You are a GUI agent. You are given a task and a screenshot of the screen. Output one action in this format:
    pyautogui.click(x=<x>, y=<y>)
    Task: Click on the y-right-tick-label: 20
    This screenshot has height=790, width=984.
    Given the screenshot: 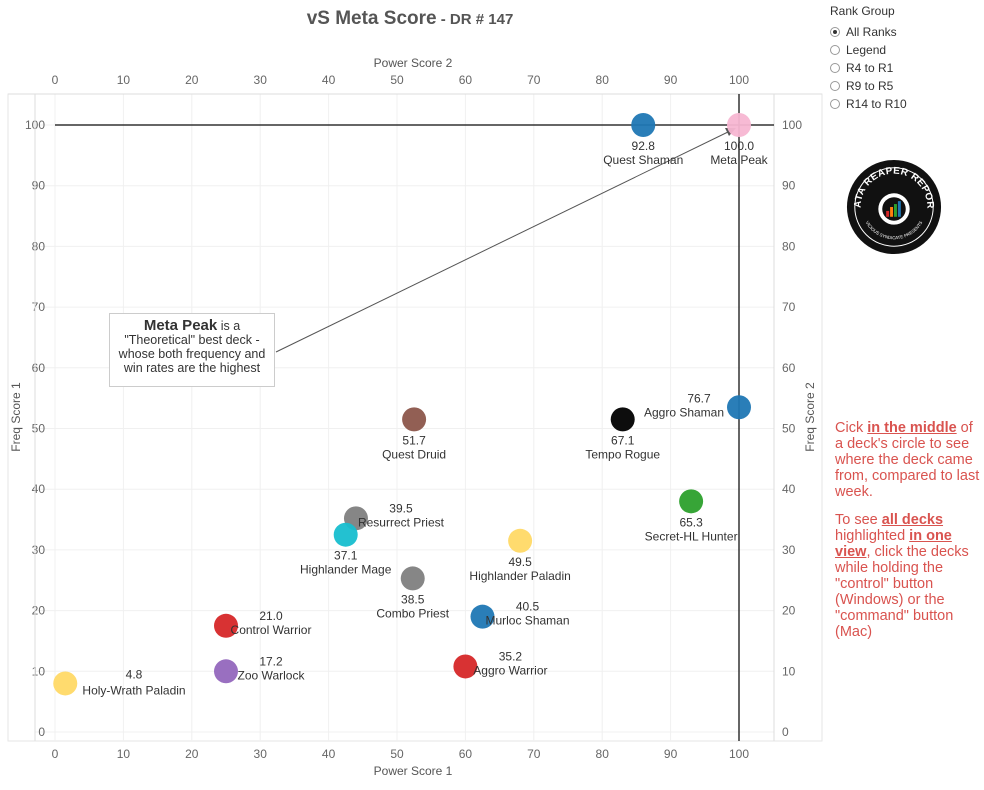 What is the action you would take?
    pyautogui.click(x=789, y=611)
    